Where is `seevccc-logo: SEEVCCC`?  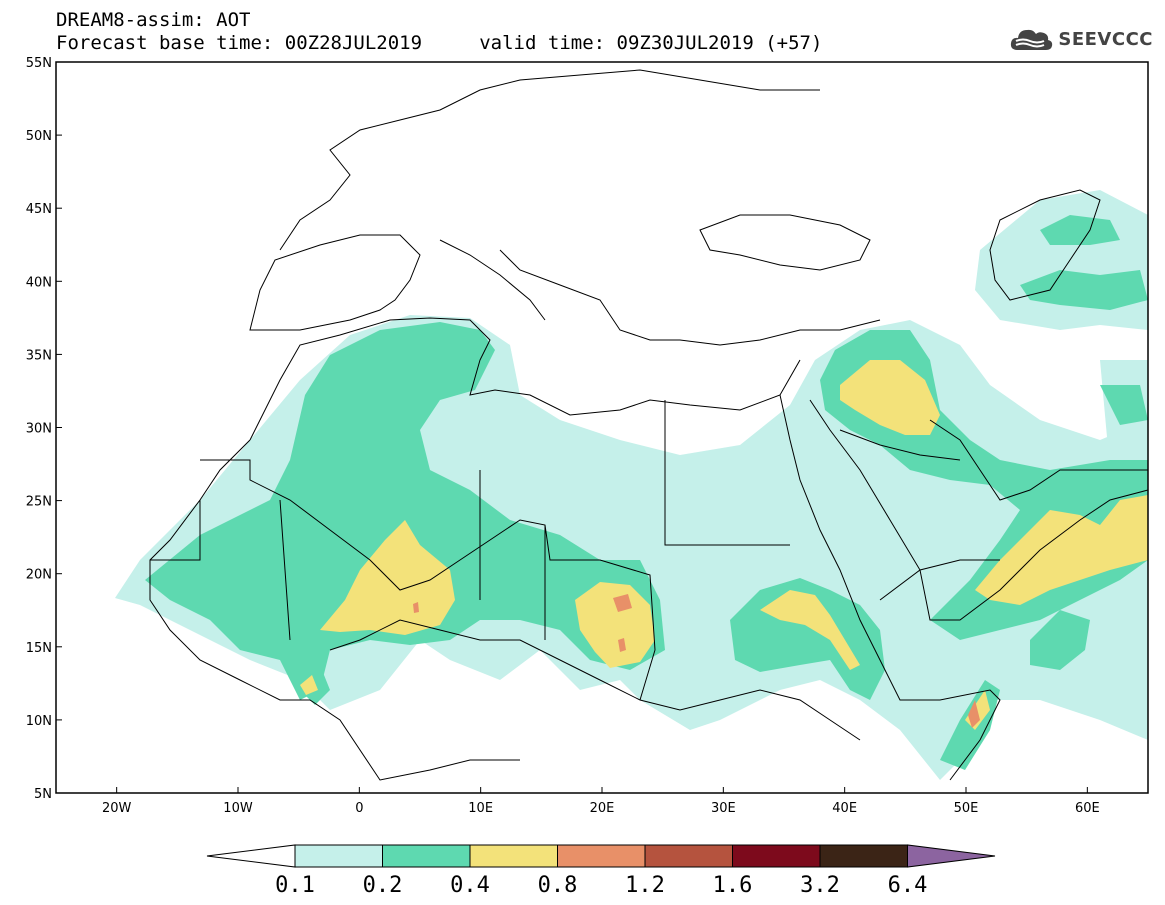 seevccc-logo: SEEVCCC is located at coordinates (1080, 39).